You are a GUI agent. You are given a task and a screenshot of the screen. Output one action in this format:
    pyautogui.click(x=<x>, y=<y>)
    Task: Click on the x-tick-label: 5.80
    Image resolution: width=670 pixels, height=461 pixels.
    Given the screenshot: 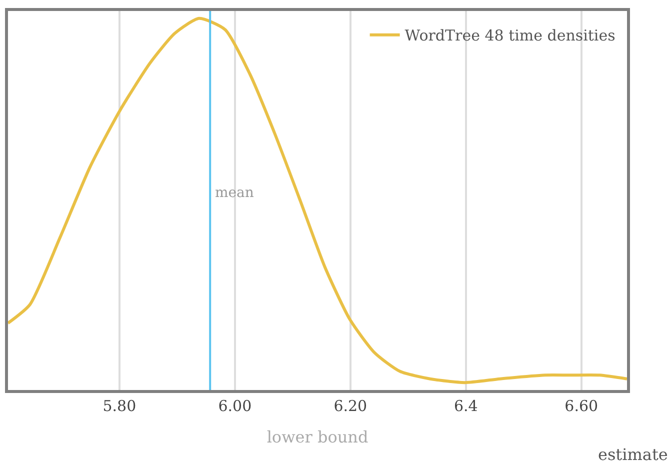 What is the action you would take?
    pyautogui.click(x=119, y=406)
    